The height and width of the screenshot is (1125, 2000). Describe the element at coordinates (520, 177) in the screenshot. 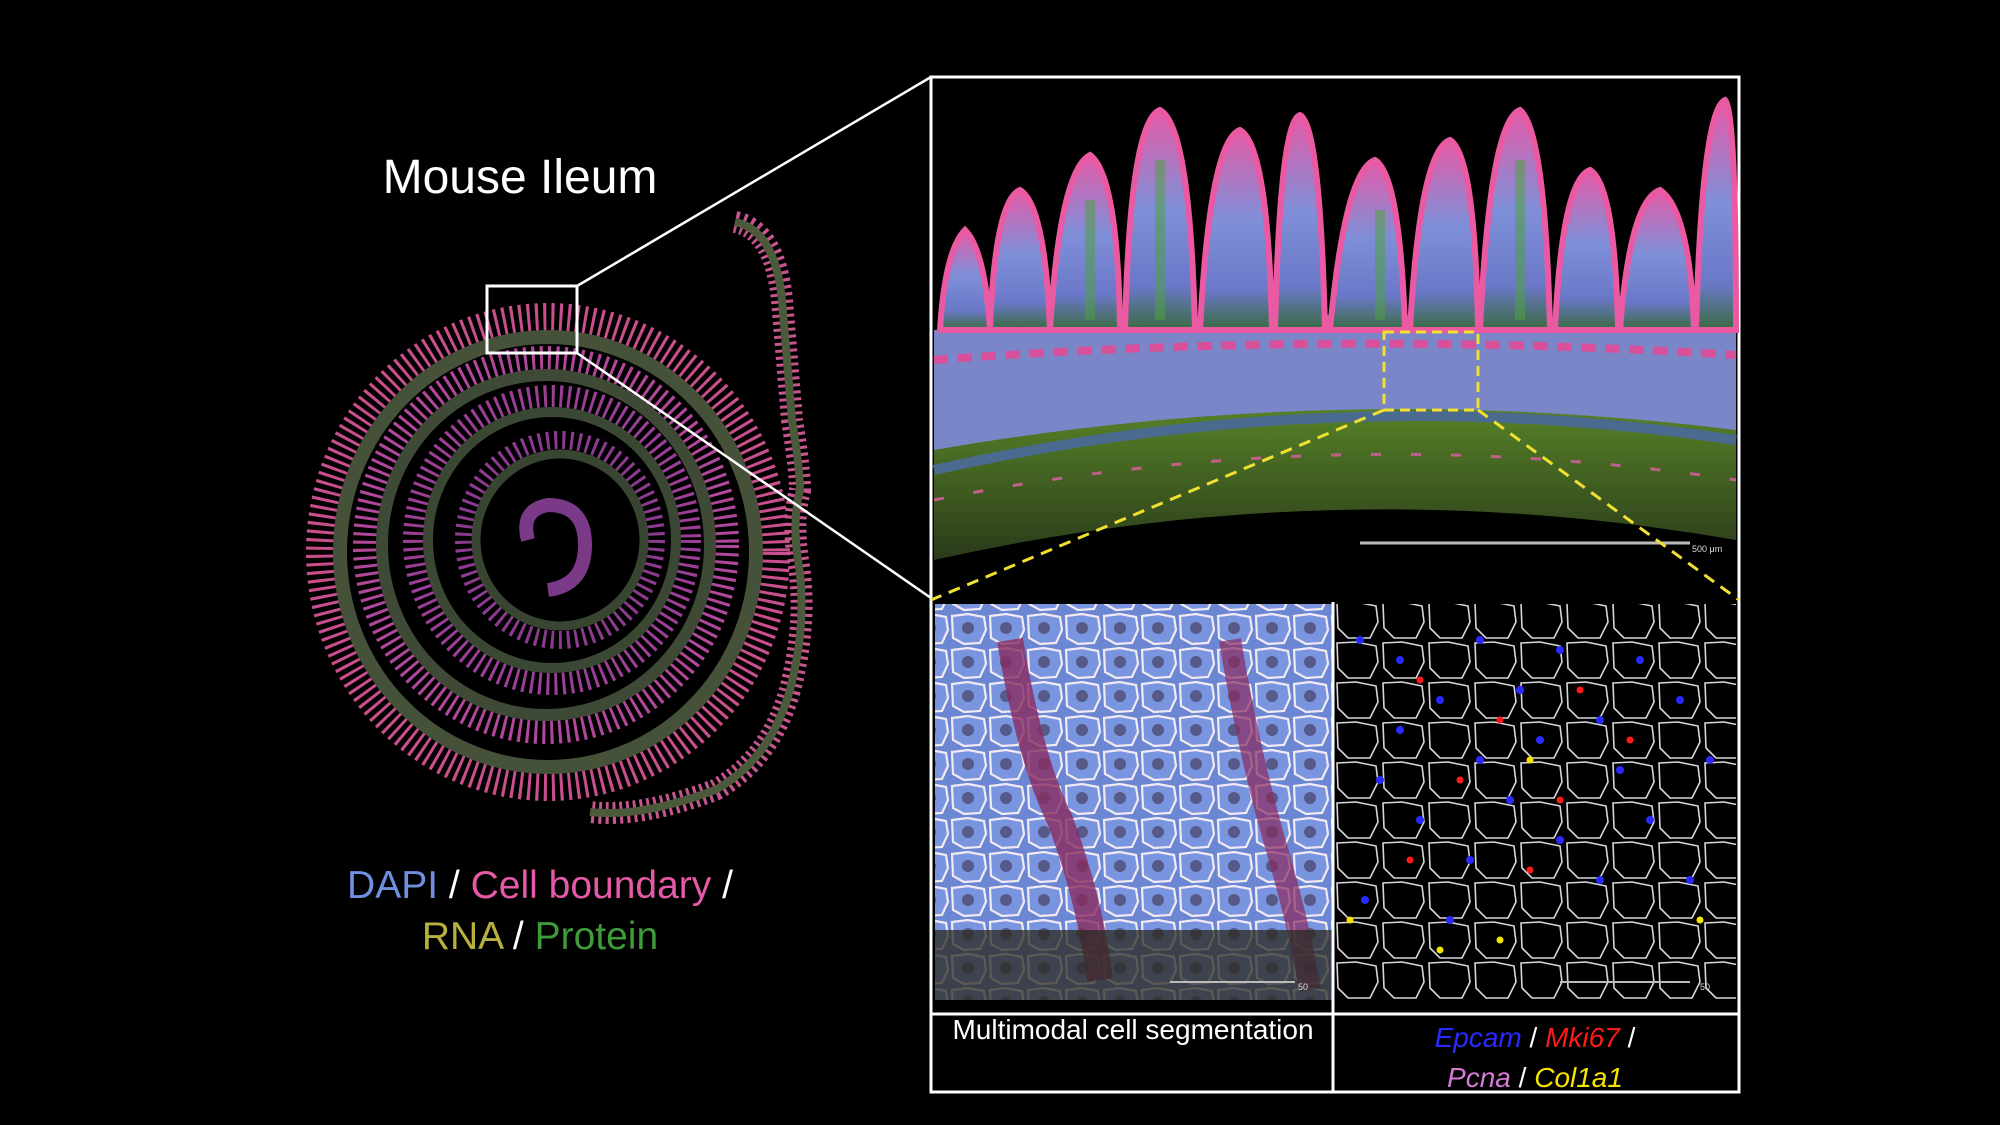

I see `figure-title: Mouse Ileum` at that location.